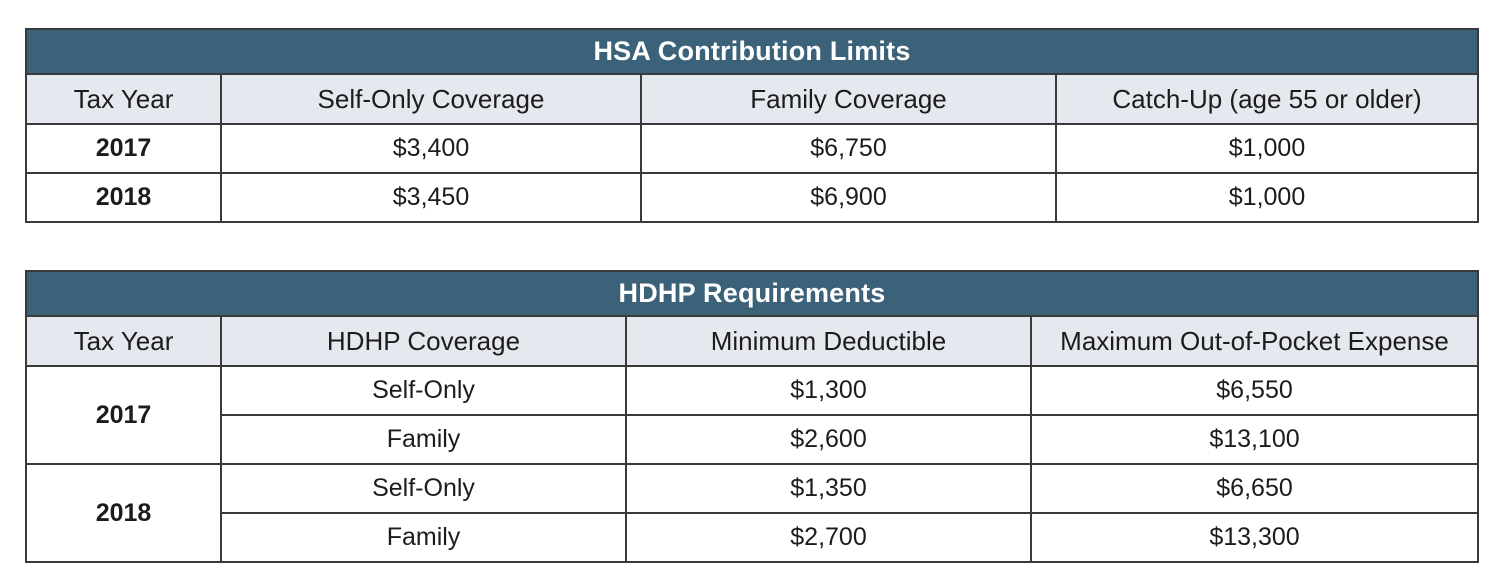 The width and height of the screenshot is (1500, 587). What do you see at coordinates (828, 537) in the screenshot?
I see `hdhp-min-deductible-value: $2,700` at bounding box center [828, 537].